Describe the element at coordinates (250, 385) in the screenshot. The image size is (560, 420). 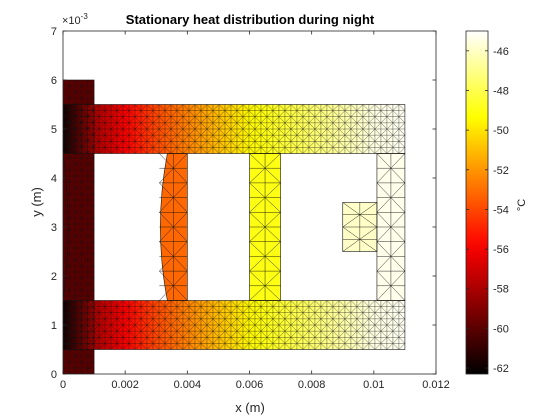
I see `x-tick-label: 0.006` at that location.